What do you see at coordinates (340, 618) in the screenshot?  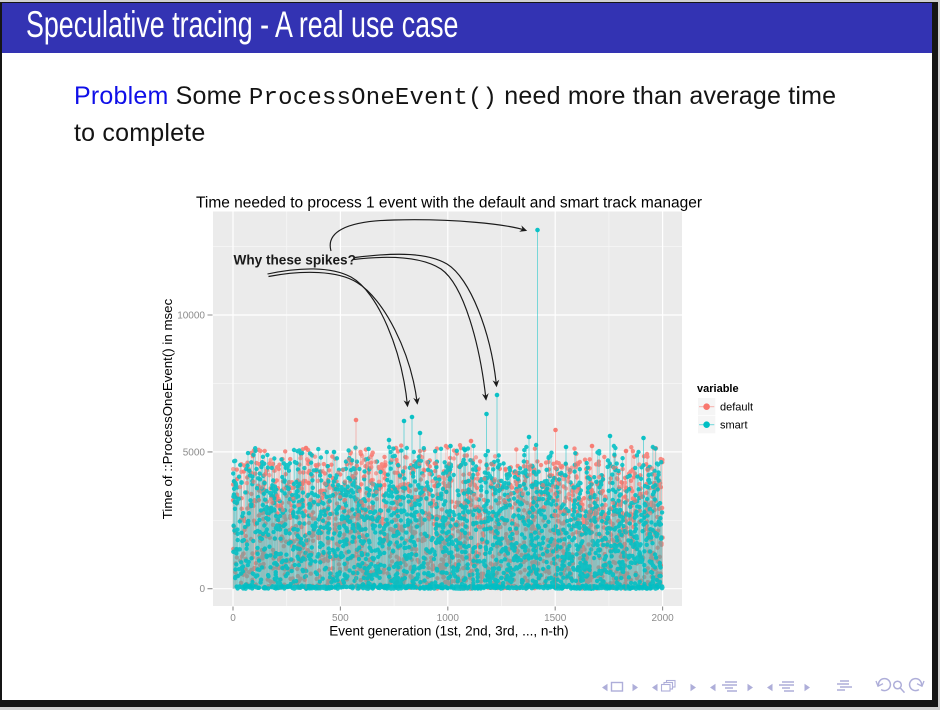 I see `svg-text: 500` at bounding box center [340, 618].